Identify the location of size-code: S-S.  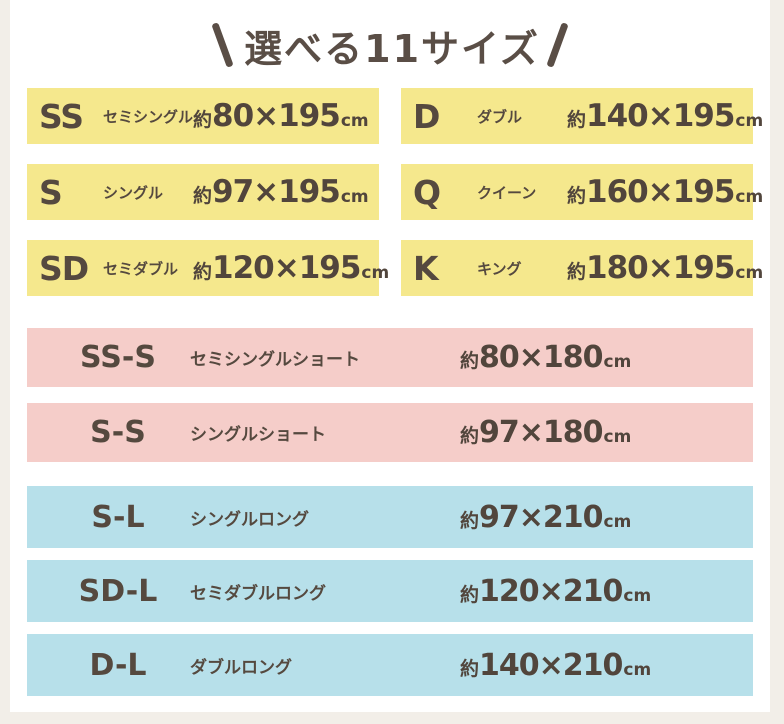
(118, 432).